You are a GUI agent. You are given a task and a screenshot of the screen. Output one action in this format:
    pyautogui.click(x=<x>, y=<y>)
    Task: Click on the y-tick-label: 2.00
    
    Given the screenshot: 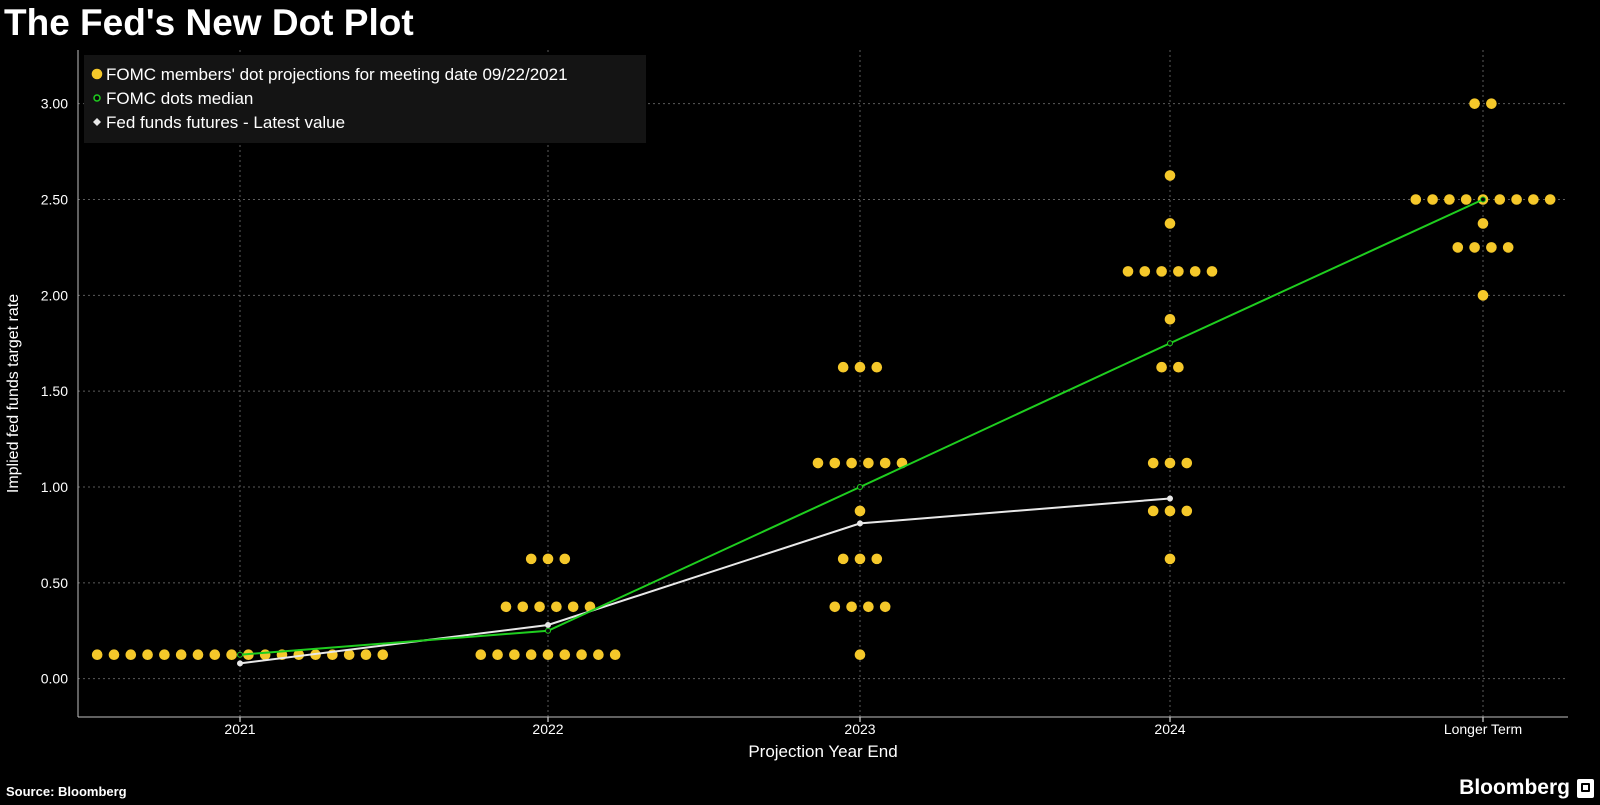 What is the action you would take?
    pyautogui.click(x=54, y=295)
    